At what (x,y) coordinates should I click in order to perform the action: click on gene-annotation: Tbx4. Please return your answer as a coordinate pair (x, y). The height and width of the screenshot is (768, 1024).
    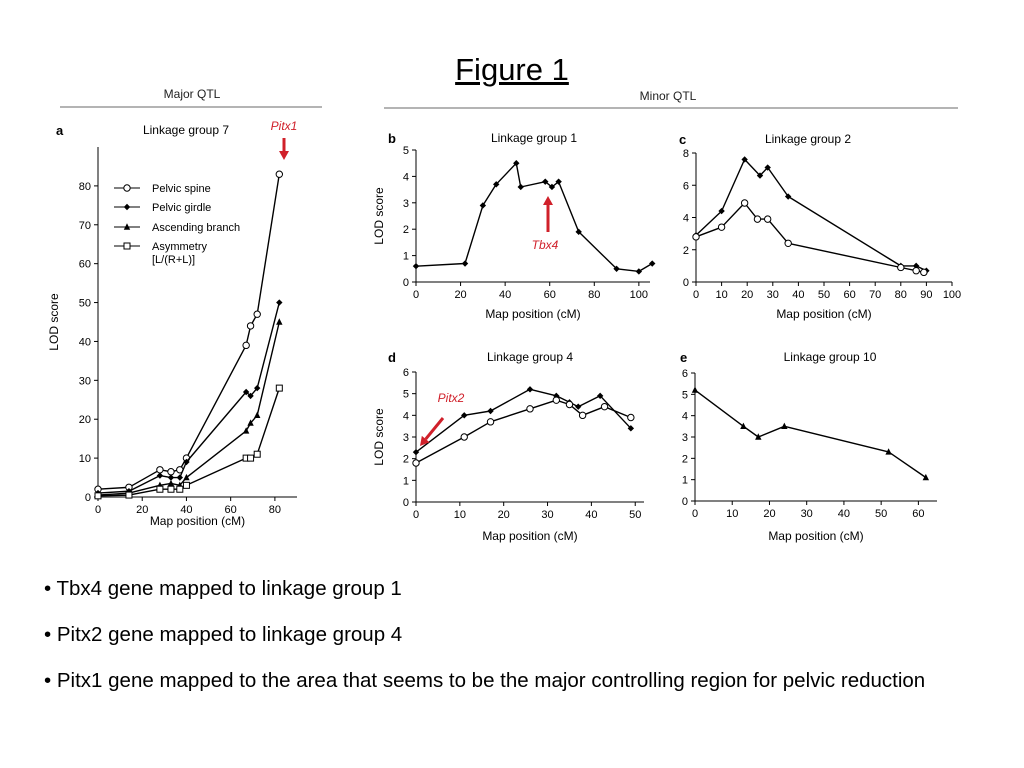
    Looking at the image, I should click on (545, 224).